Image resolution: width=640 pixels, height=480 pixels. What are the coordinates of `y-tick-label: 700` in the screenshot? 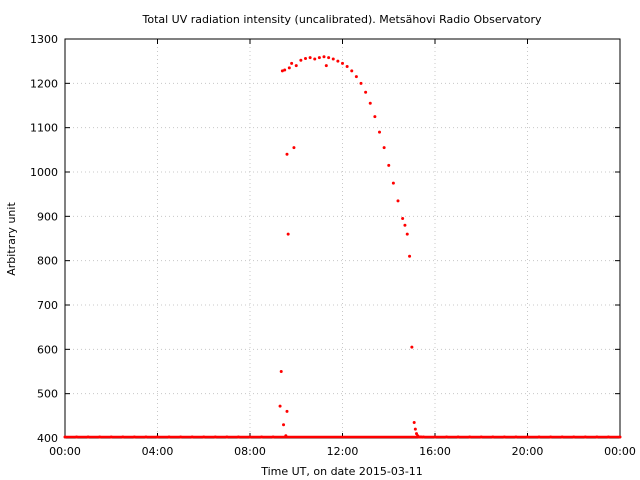 It's located at (47, 305).